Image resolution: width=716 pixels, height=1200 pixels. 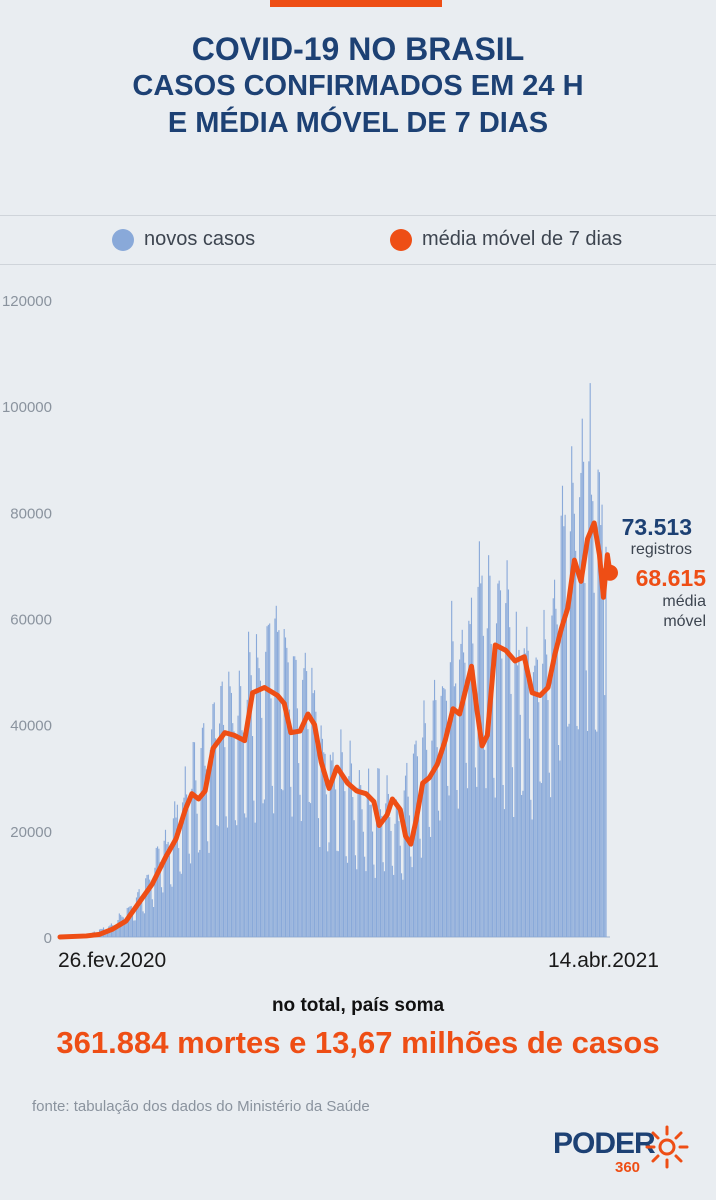 What do you see at coordinates (610, 572) in the screenshot?
I see `moving-average-end-dot` at bounding box center [610, 572].